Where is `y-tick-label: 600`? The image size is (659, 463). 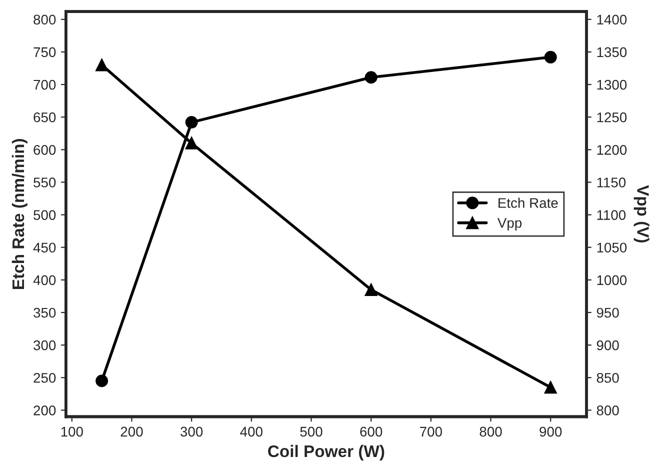
y-tick-label: 600 is located at coordinates (45, 149).